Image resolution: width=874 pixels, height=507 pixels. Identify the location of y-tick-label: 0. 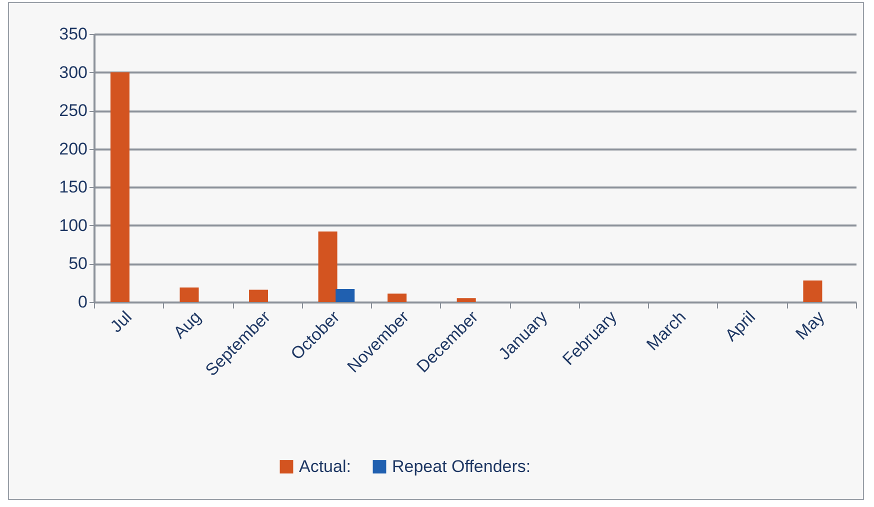
(83, 302).